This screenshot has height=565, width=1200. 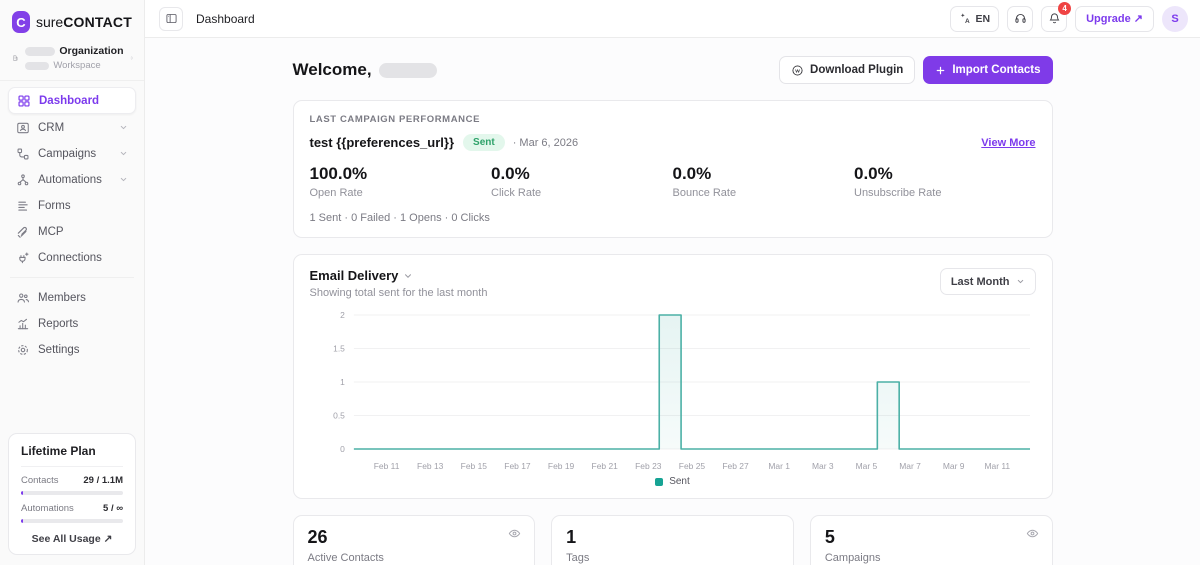 I want to click on app-logo: C sureCONTACT, so click(x=72, y=21).